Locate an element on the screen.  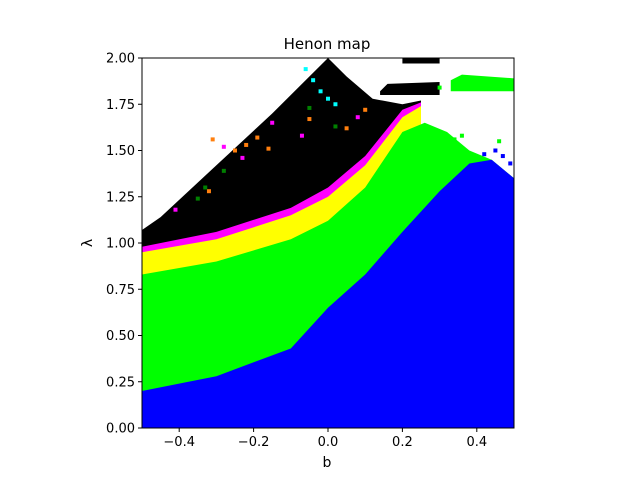
y-tick-label: 0.75 is located at coordinates (120, 290).